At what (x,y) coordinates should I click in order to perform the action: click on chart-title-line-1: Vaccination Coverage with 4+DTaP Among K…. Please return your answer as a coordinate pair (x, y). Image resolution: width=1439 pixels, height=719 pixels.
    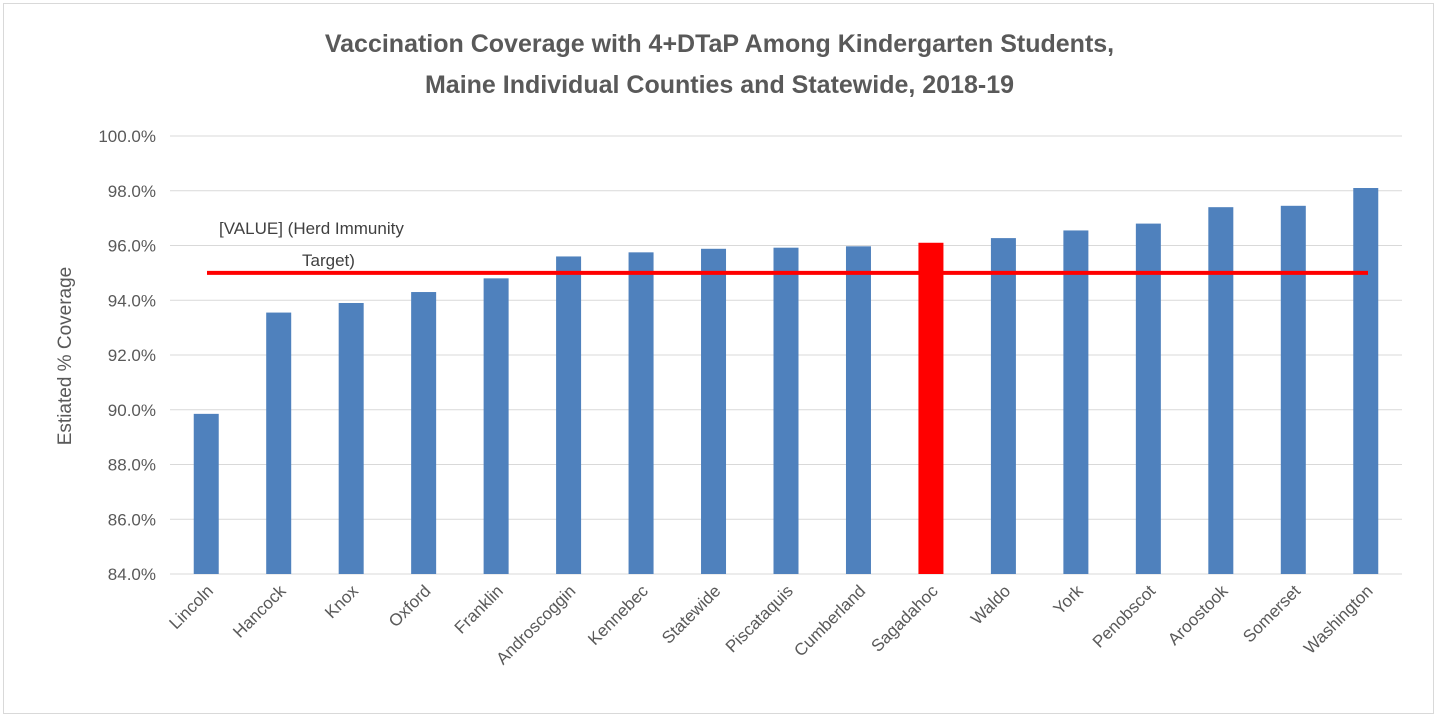
    Looking at the image, I should click on (719, 44).